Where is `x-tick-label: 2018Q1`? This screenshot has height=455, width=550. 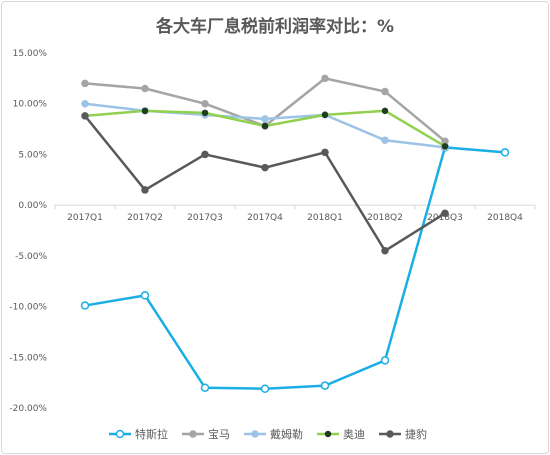
x-tick-label: 2018Q1 is located at coordinates (325, 218).